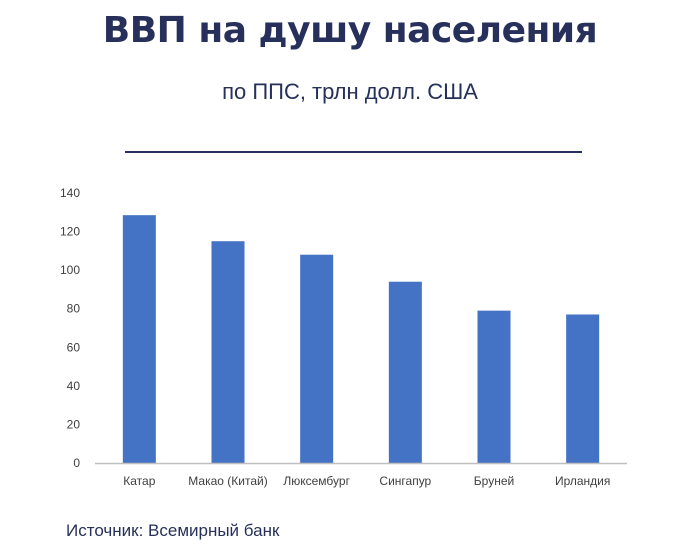 Image resolution: width=700 pixels, height=556 pixels. Describe the element at coordinates (70, 193) in the screenshot. I see `y-tick-label: 140` at that location.